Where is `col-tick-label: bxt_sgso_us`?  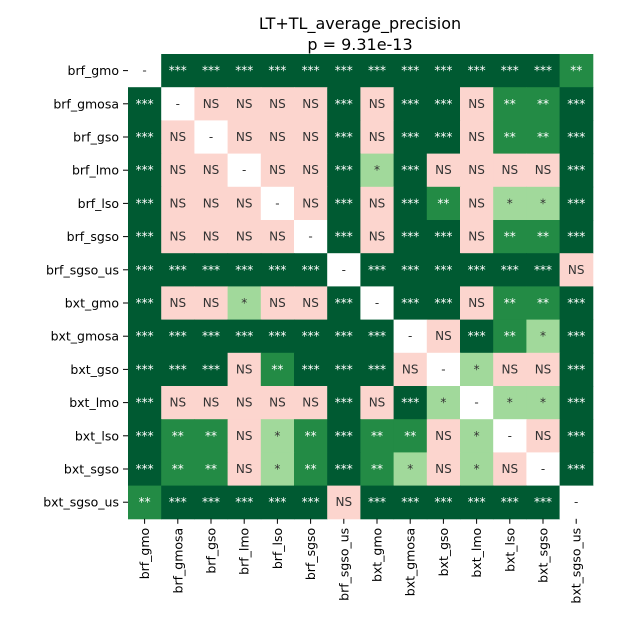
col-tick-label: bxt_sgso_us is located at coordinates (576, 566).